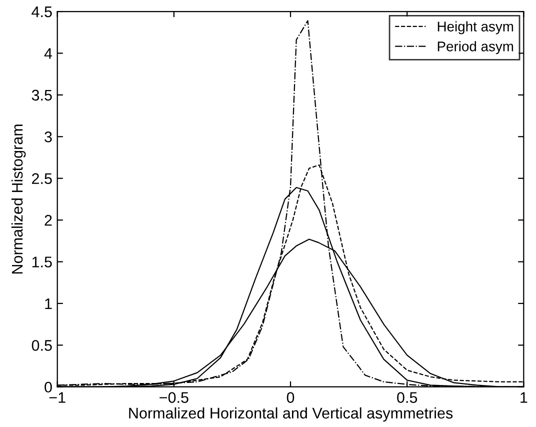  I want to click on y-tick-label: 1.5, so click(42, 262).